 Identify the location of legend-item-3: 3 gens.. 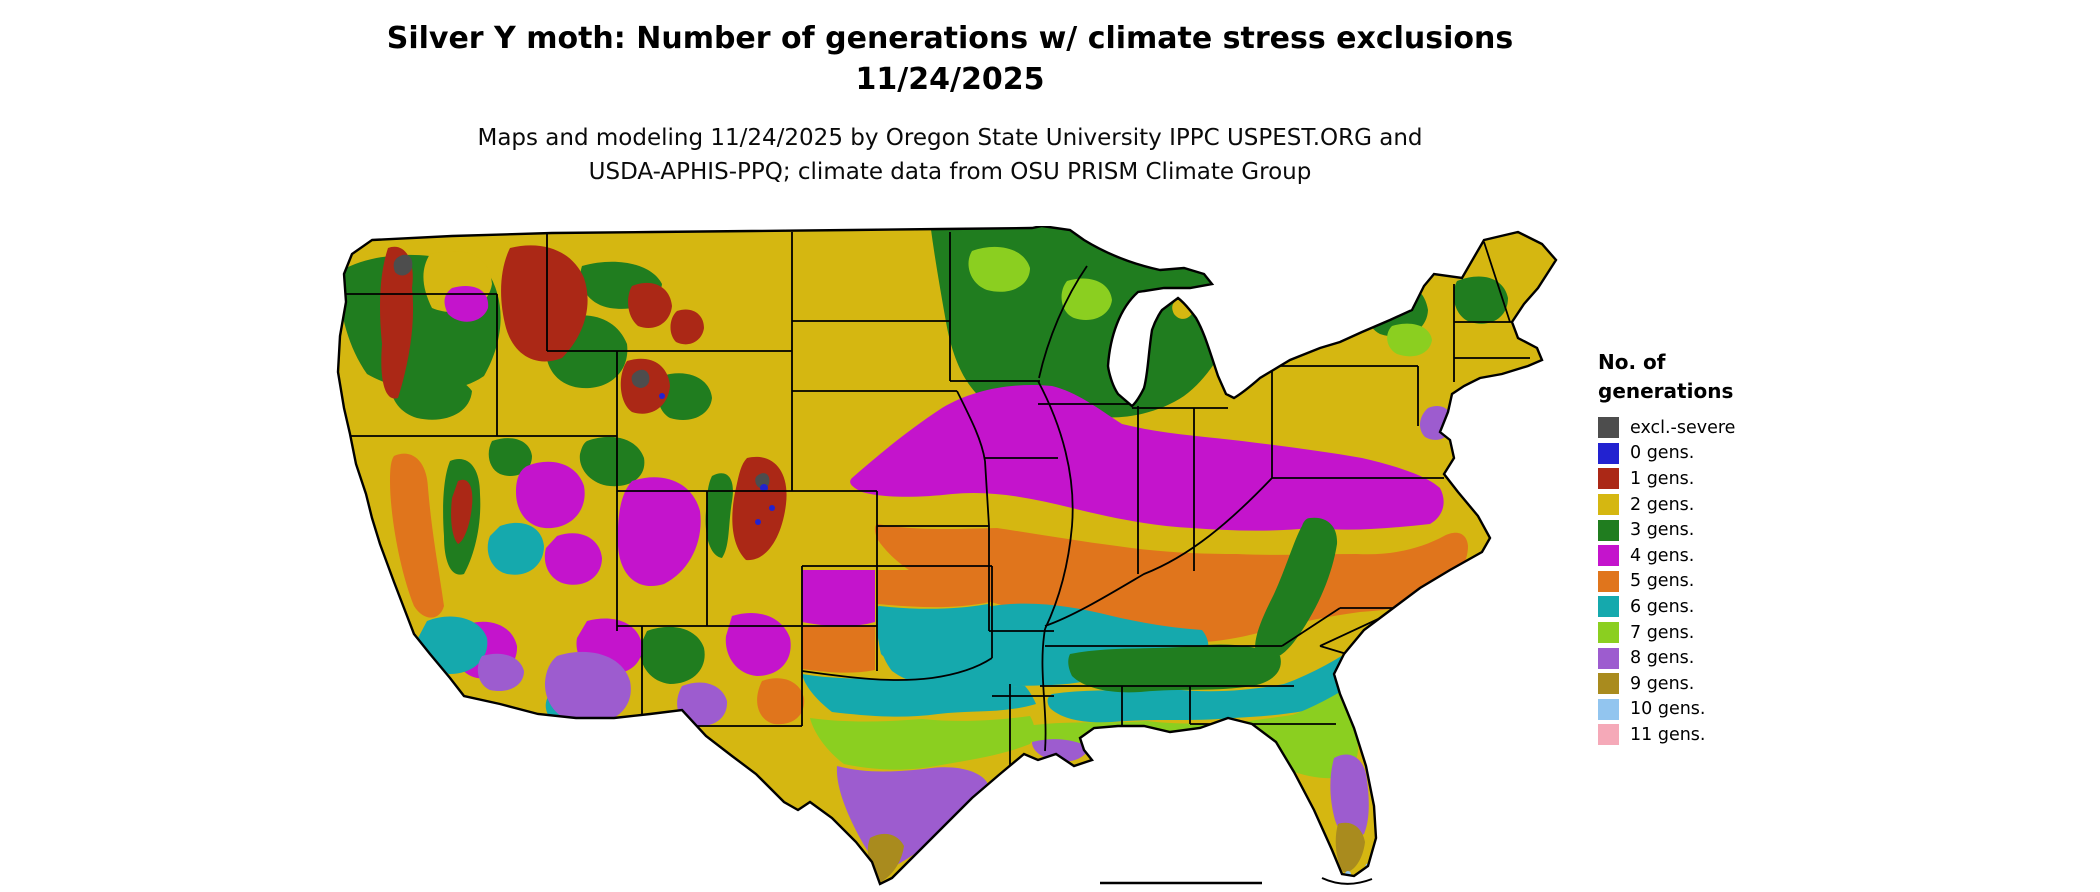
(1666, 530).